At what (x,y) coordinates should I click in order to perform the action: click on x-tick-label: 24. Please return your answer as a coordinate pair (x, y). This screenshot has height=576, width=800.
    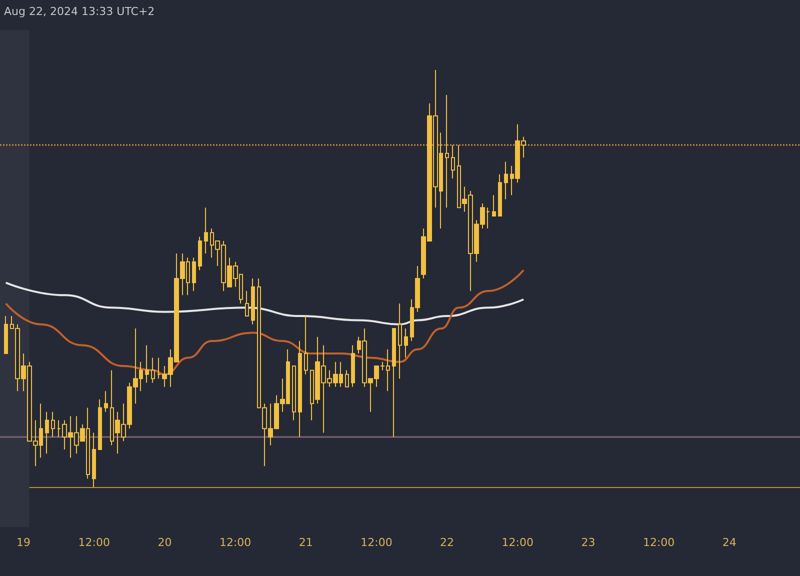
    Looking at the image, I should click on (729, 542).